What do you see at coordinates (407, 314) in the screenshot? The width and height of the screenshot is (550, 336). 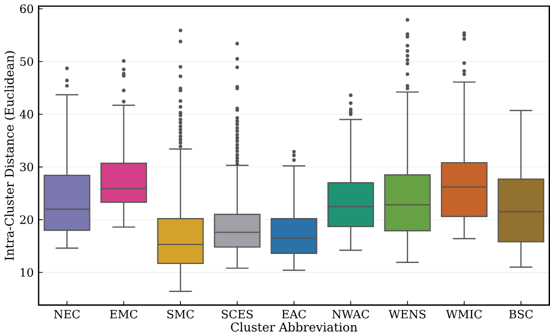 I see `x-tick-label: WENS` at bounding box center [407, 314].